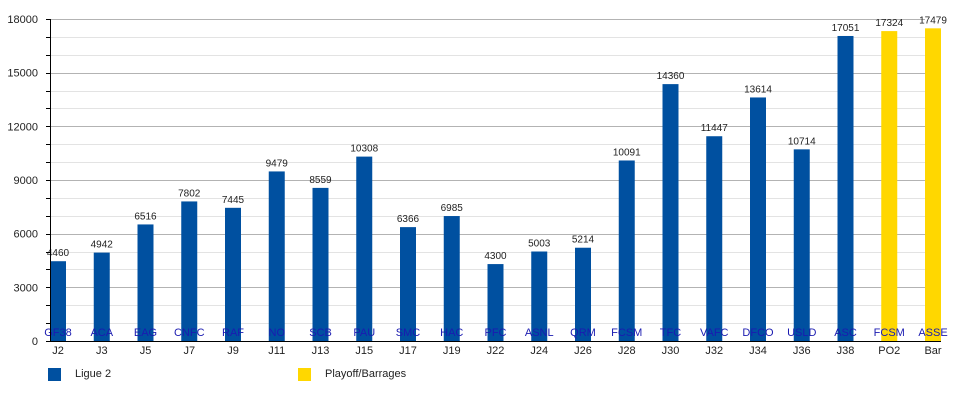  Describe the element at coordinates (408, 333) in the screenshot. I see `opponent-label: SMC` at that location.